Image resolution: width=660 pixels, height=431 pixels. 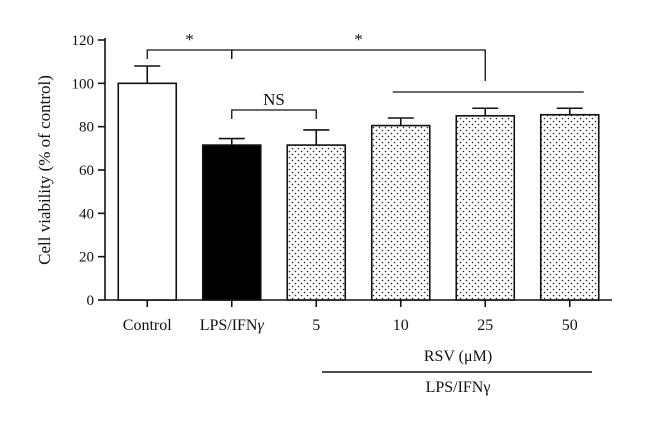 I want to click on x-tick-label: 10, so click(x=401, y=325).